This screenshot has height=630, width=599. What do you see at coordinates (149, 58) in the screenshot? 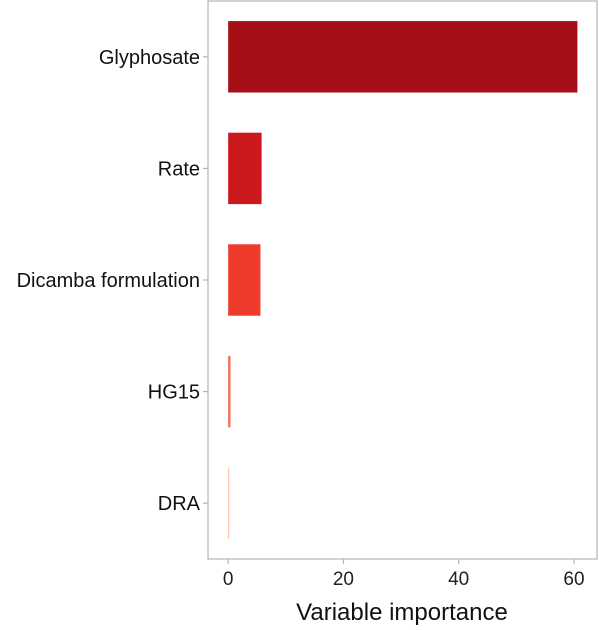
I see `category-label: Glyphosate` at bounding box center [149, 58].